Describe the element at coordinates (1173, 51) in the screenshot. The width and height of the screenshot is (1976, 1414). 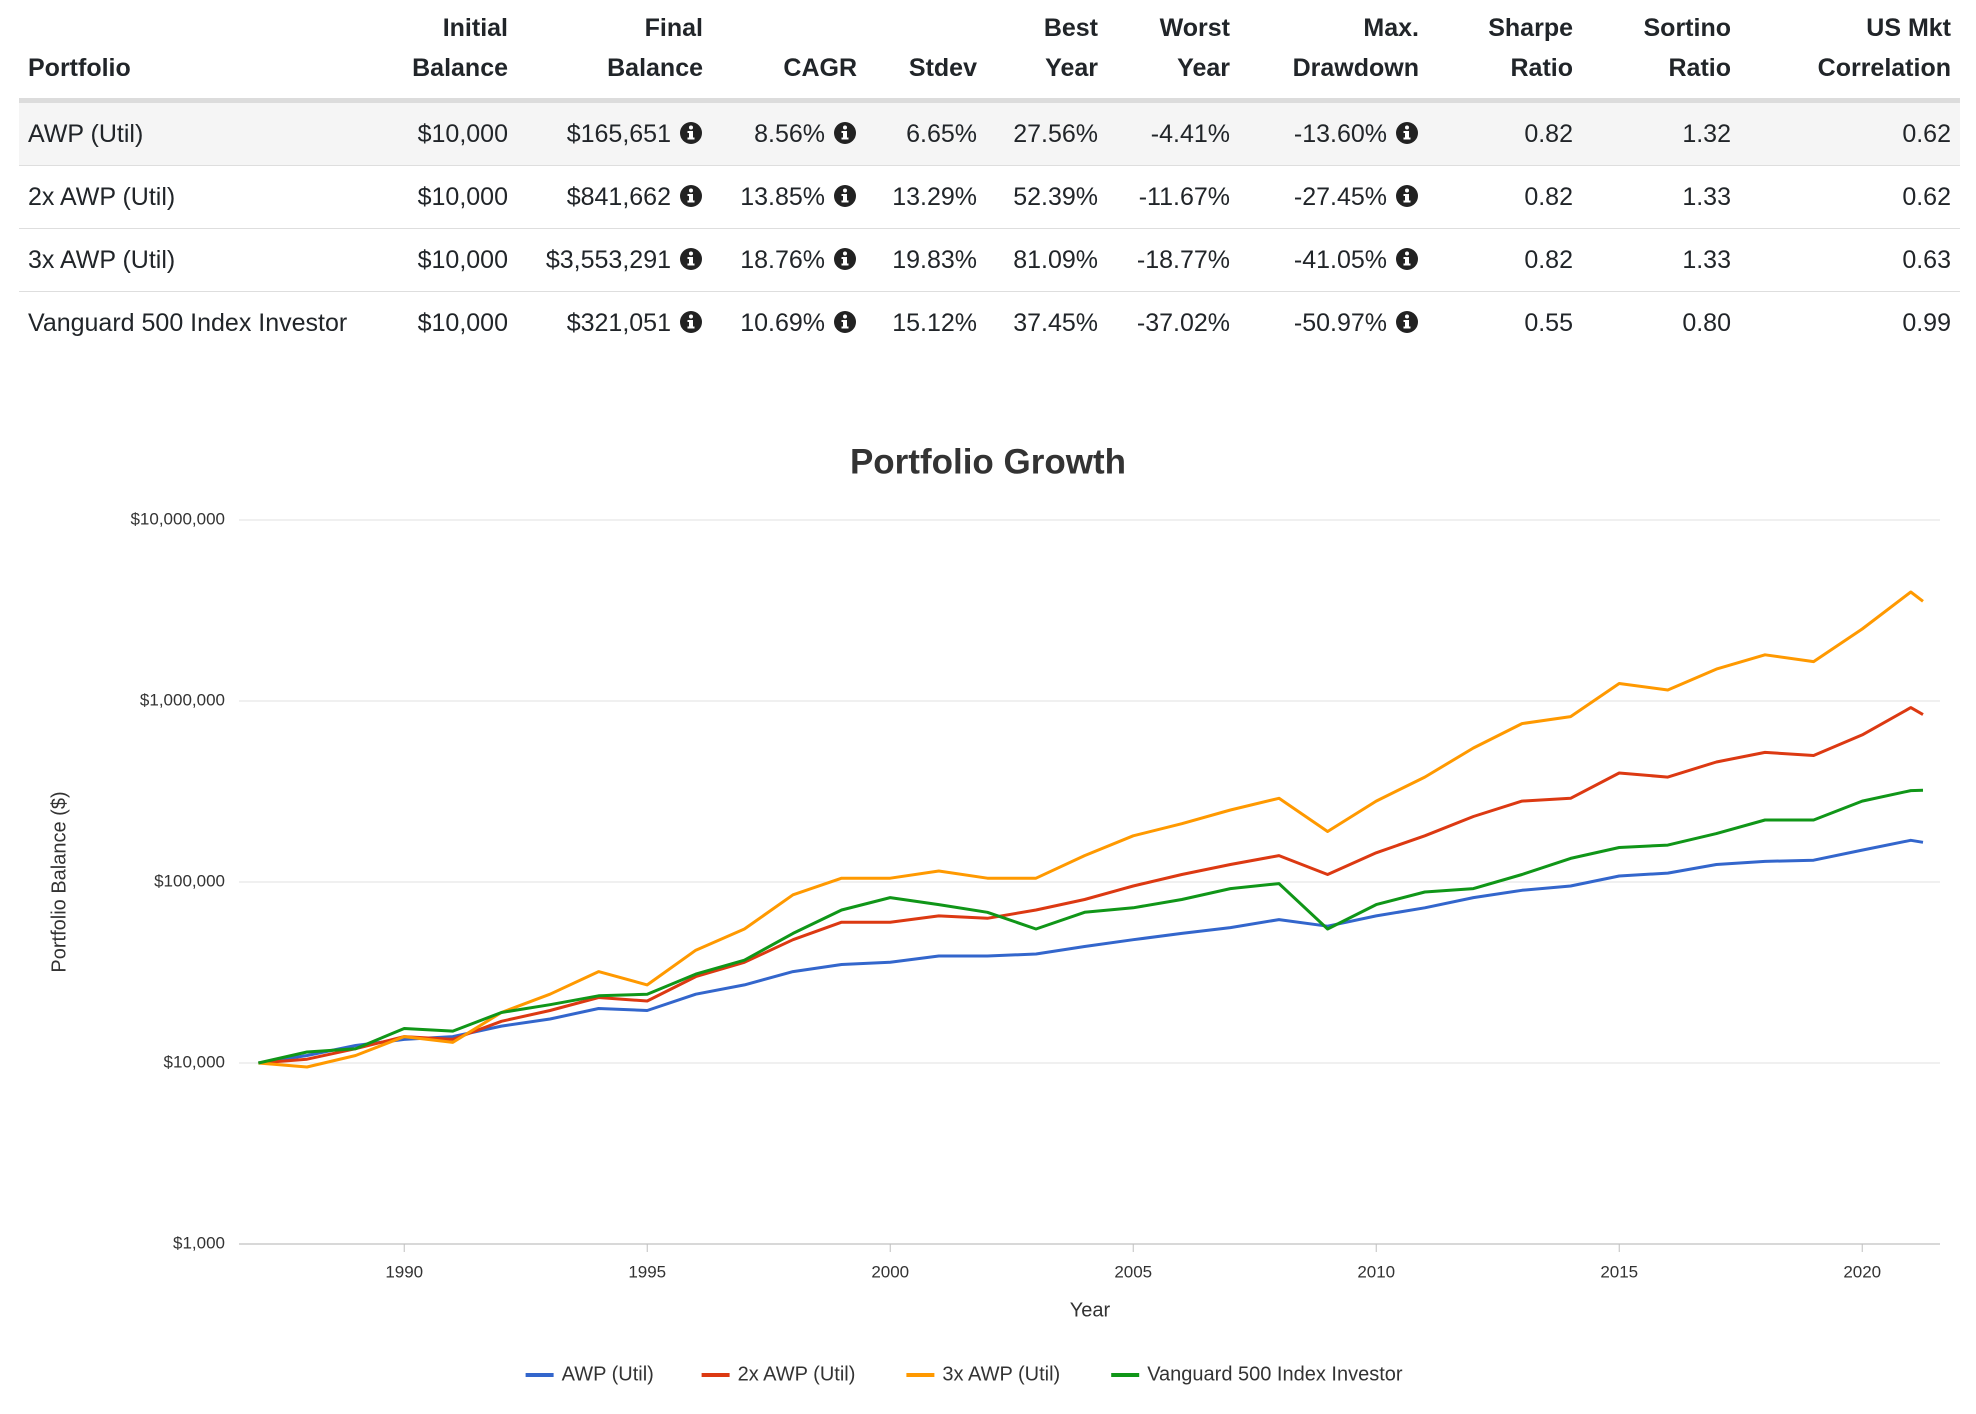
I see `column-header: Worst Year` at that location.